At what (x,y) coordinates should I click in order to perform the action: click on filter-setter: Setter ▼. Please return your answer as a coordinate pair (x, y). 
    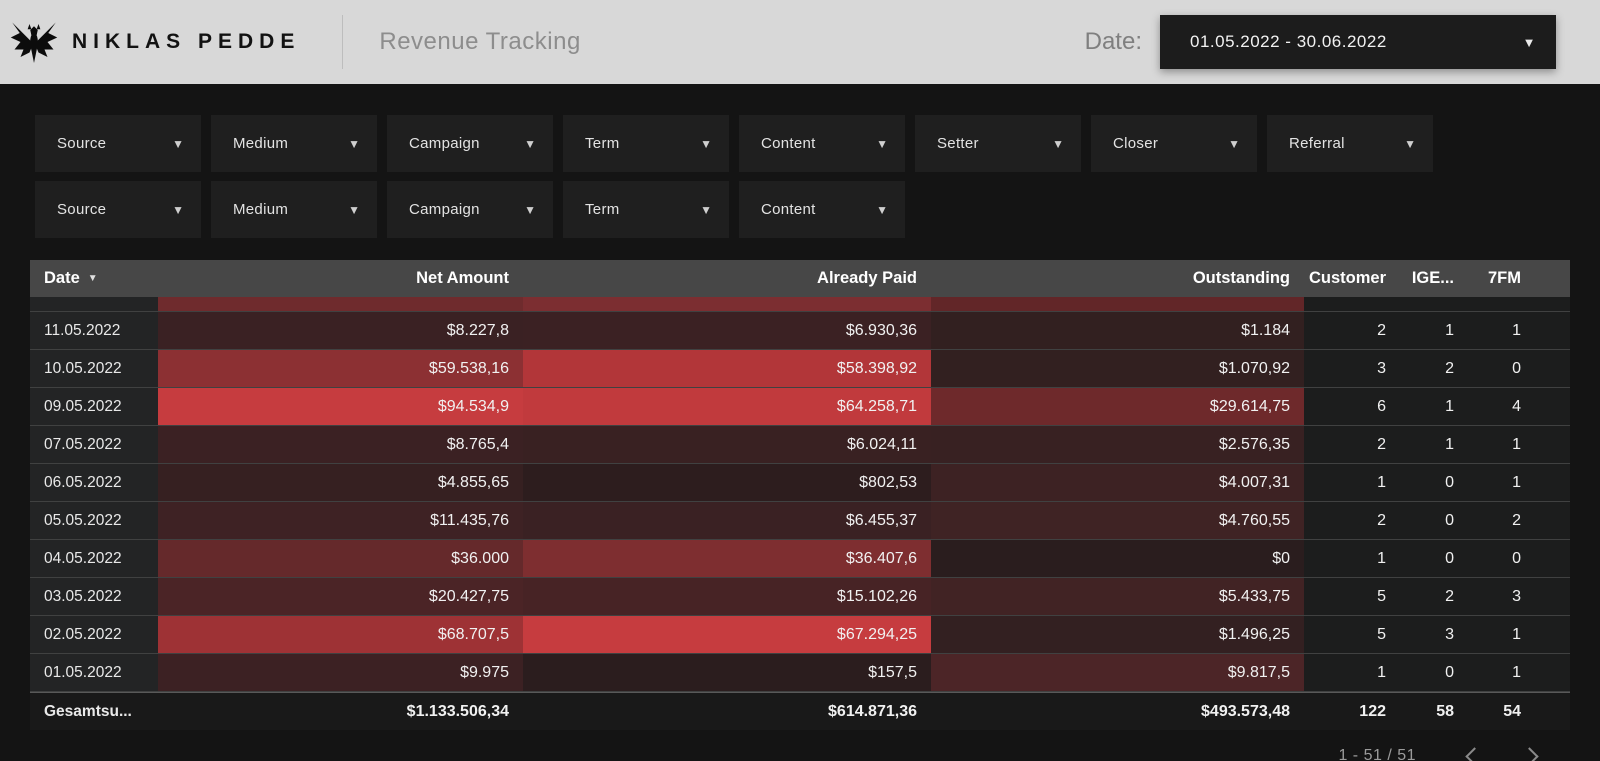
    Looking at the image, I should click on (998, 143).